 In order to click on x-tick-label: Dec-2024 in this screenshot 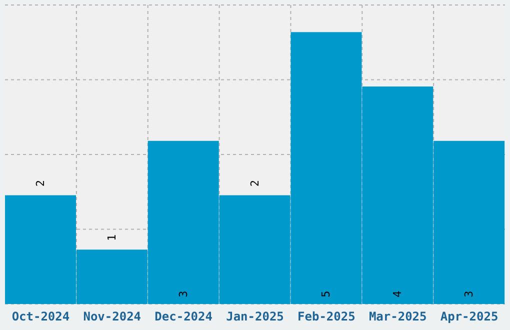, I will do `click(183, 317)`.